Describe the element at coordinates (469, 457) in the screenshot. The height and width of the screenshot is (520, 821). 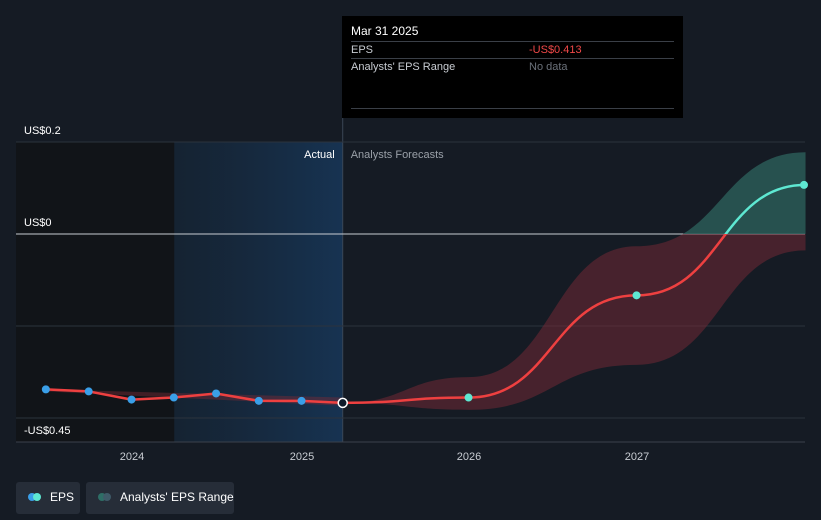
I see `x-tick-label-2: 2026` at that location.